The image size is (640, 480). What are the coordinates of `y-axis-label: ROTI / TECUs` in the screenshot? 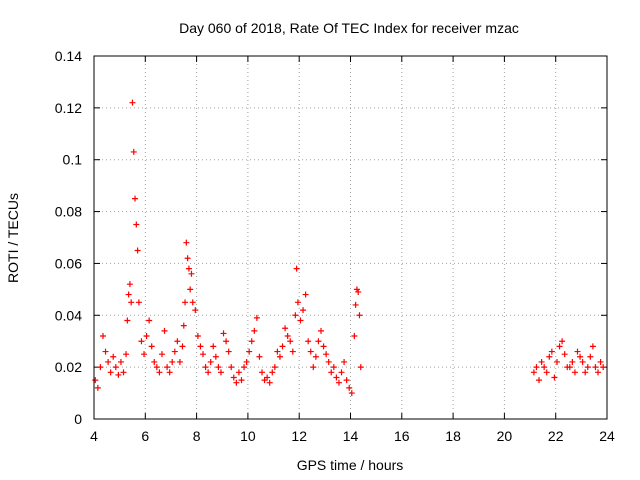 It's located at (13, 238).